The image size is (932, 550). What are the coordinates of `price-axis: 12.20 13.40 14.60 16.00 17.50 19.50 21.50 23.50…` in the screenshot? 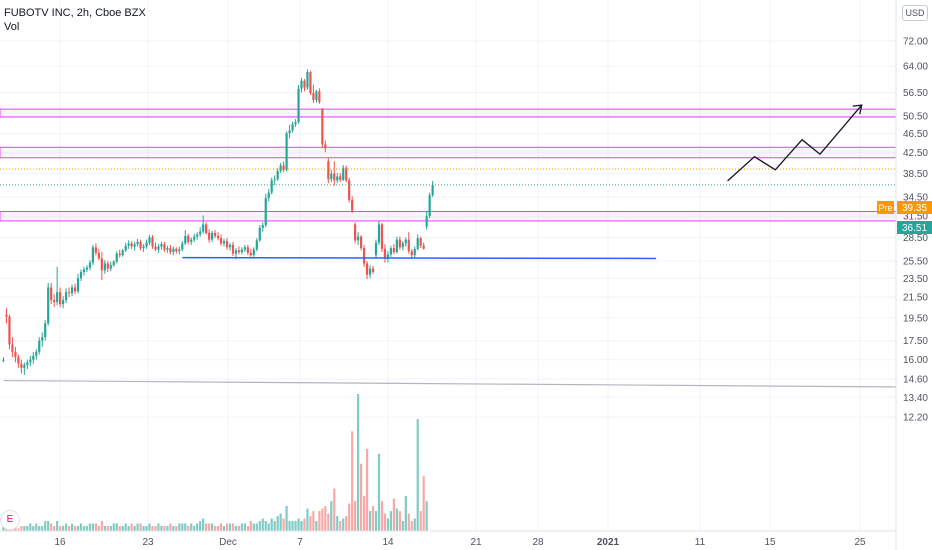 It's located at (915, 230).